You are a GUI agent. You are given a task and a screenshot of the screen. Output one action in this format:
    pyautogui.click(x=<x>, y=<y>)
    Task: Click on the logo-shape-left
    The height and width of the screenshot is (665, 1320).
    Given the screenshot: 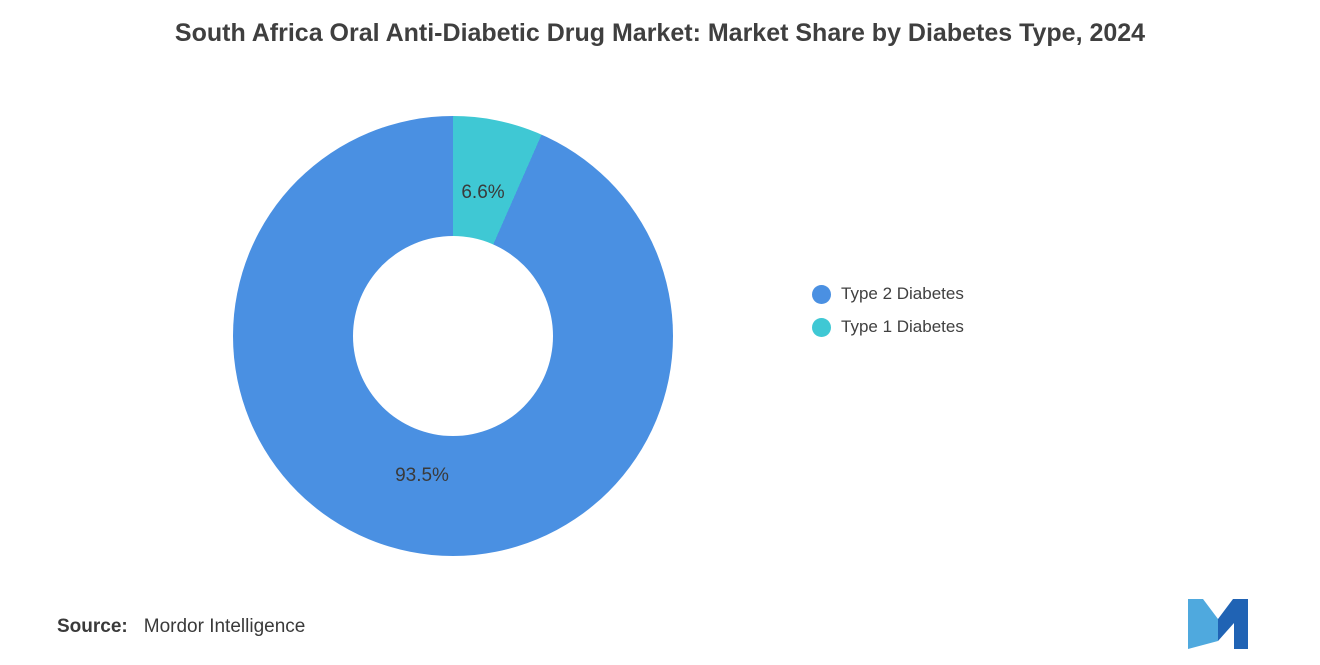 What is the action you would take?
    pyautogui.click(x=1203, y=624)
    